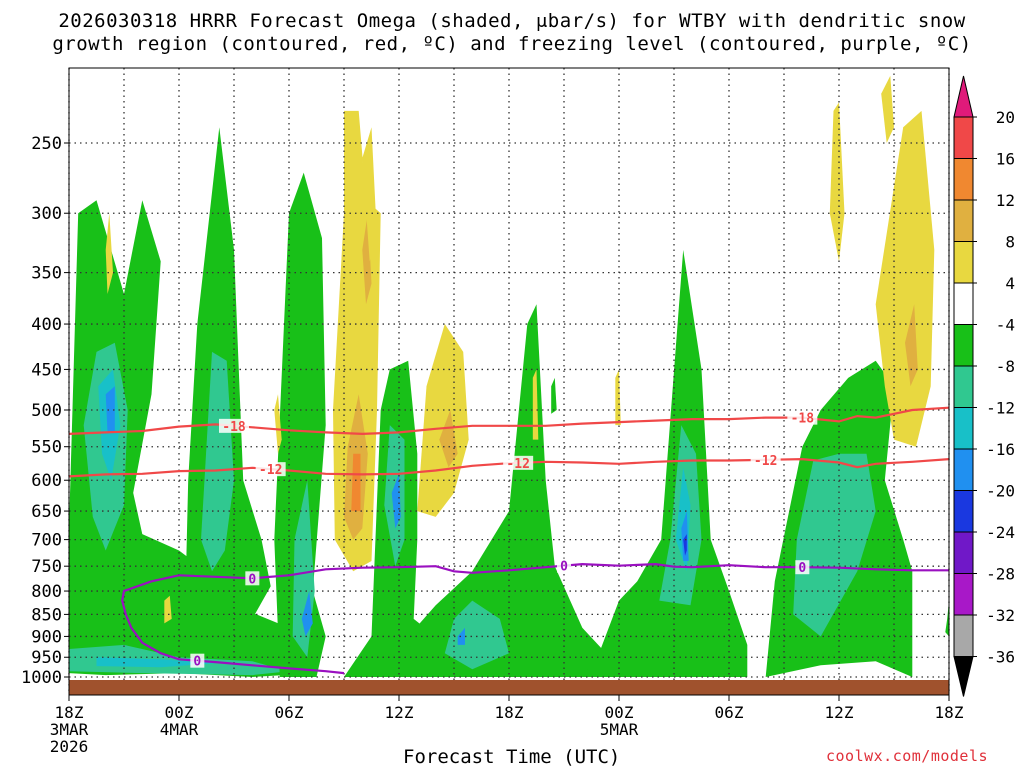 This screenshot has height=768, width=1024. I want to click on colorbar-label: -32, so click(1000, 615).